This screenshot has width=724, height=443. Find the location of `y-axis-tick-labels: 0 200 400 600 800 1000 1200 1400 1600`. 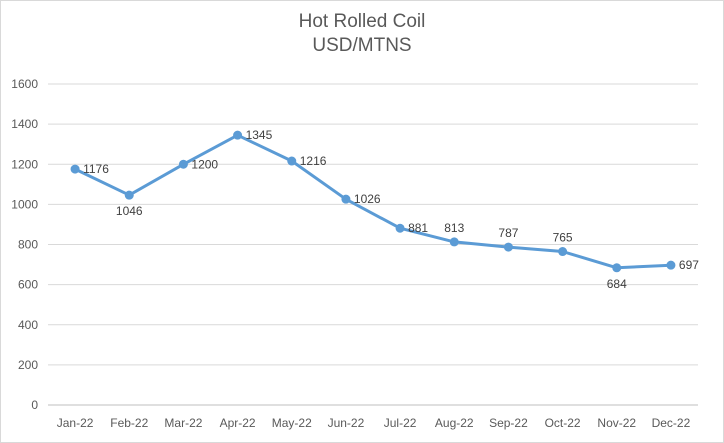

y-axis-tick-labels: 0 200 400 600 800 1000 1200 1400 1600 is located at coordinates (24, 244).